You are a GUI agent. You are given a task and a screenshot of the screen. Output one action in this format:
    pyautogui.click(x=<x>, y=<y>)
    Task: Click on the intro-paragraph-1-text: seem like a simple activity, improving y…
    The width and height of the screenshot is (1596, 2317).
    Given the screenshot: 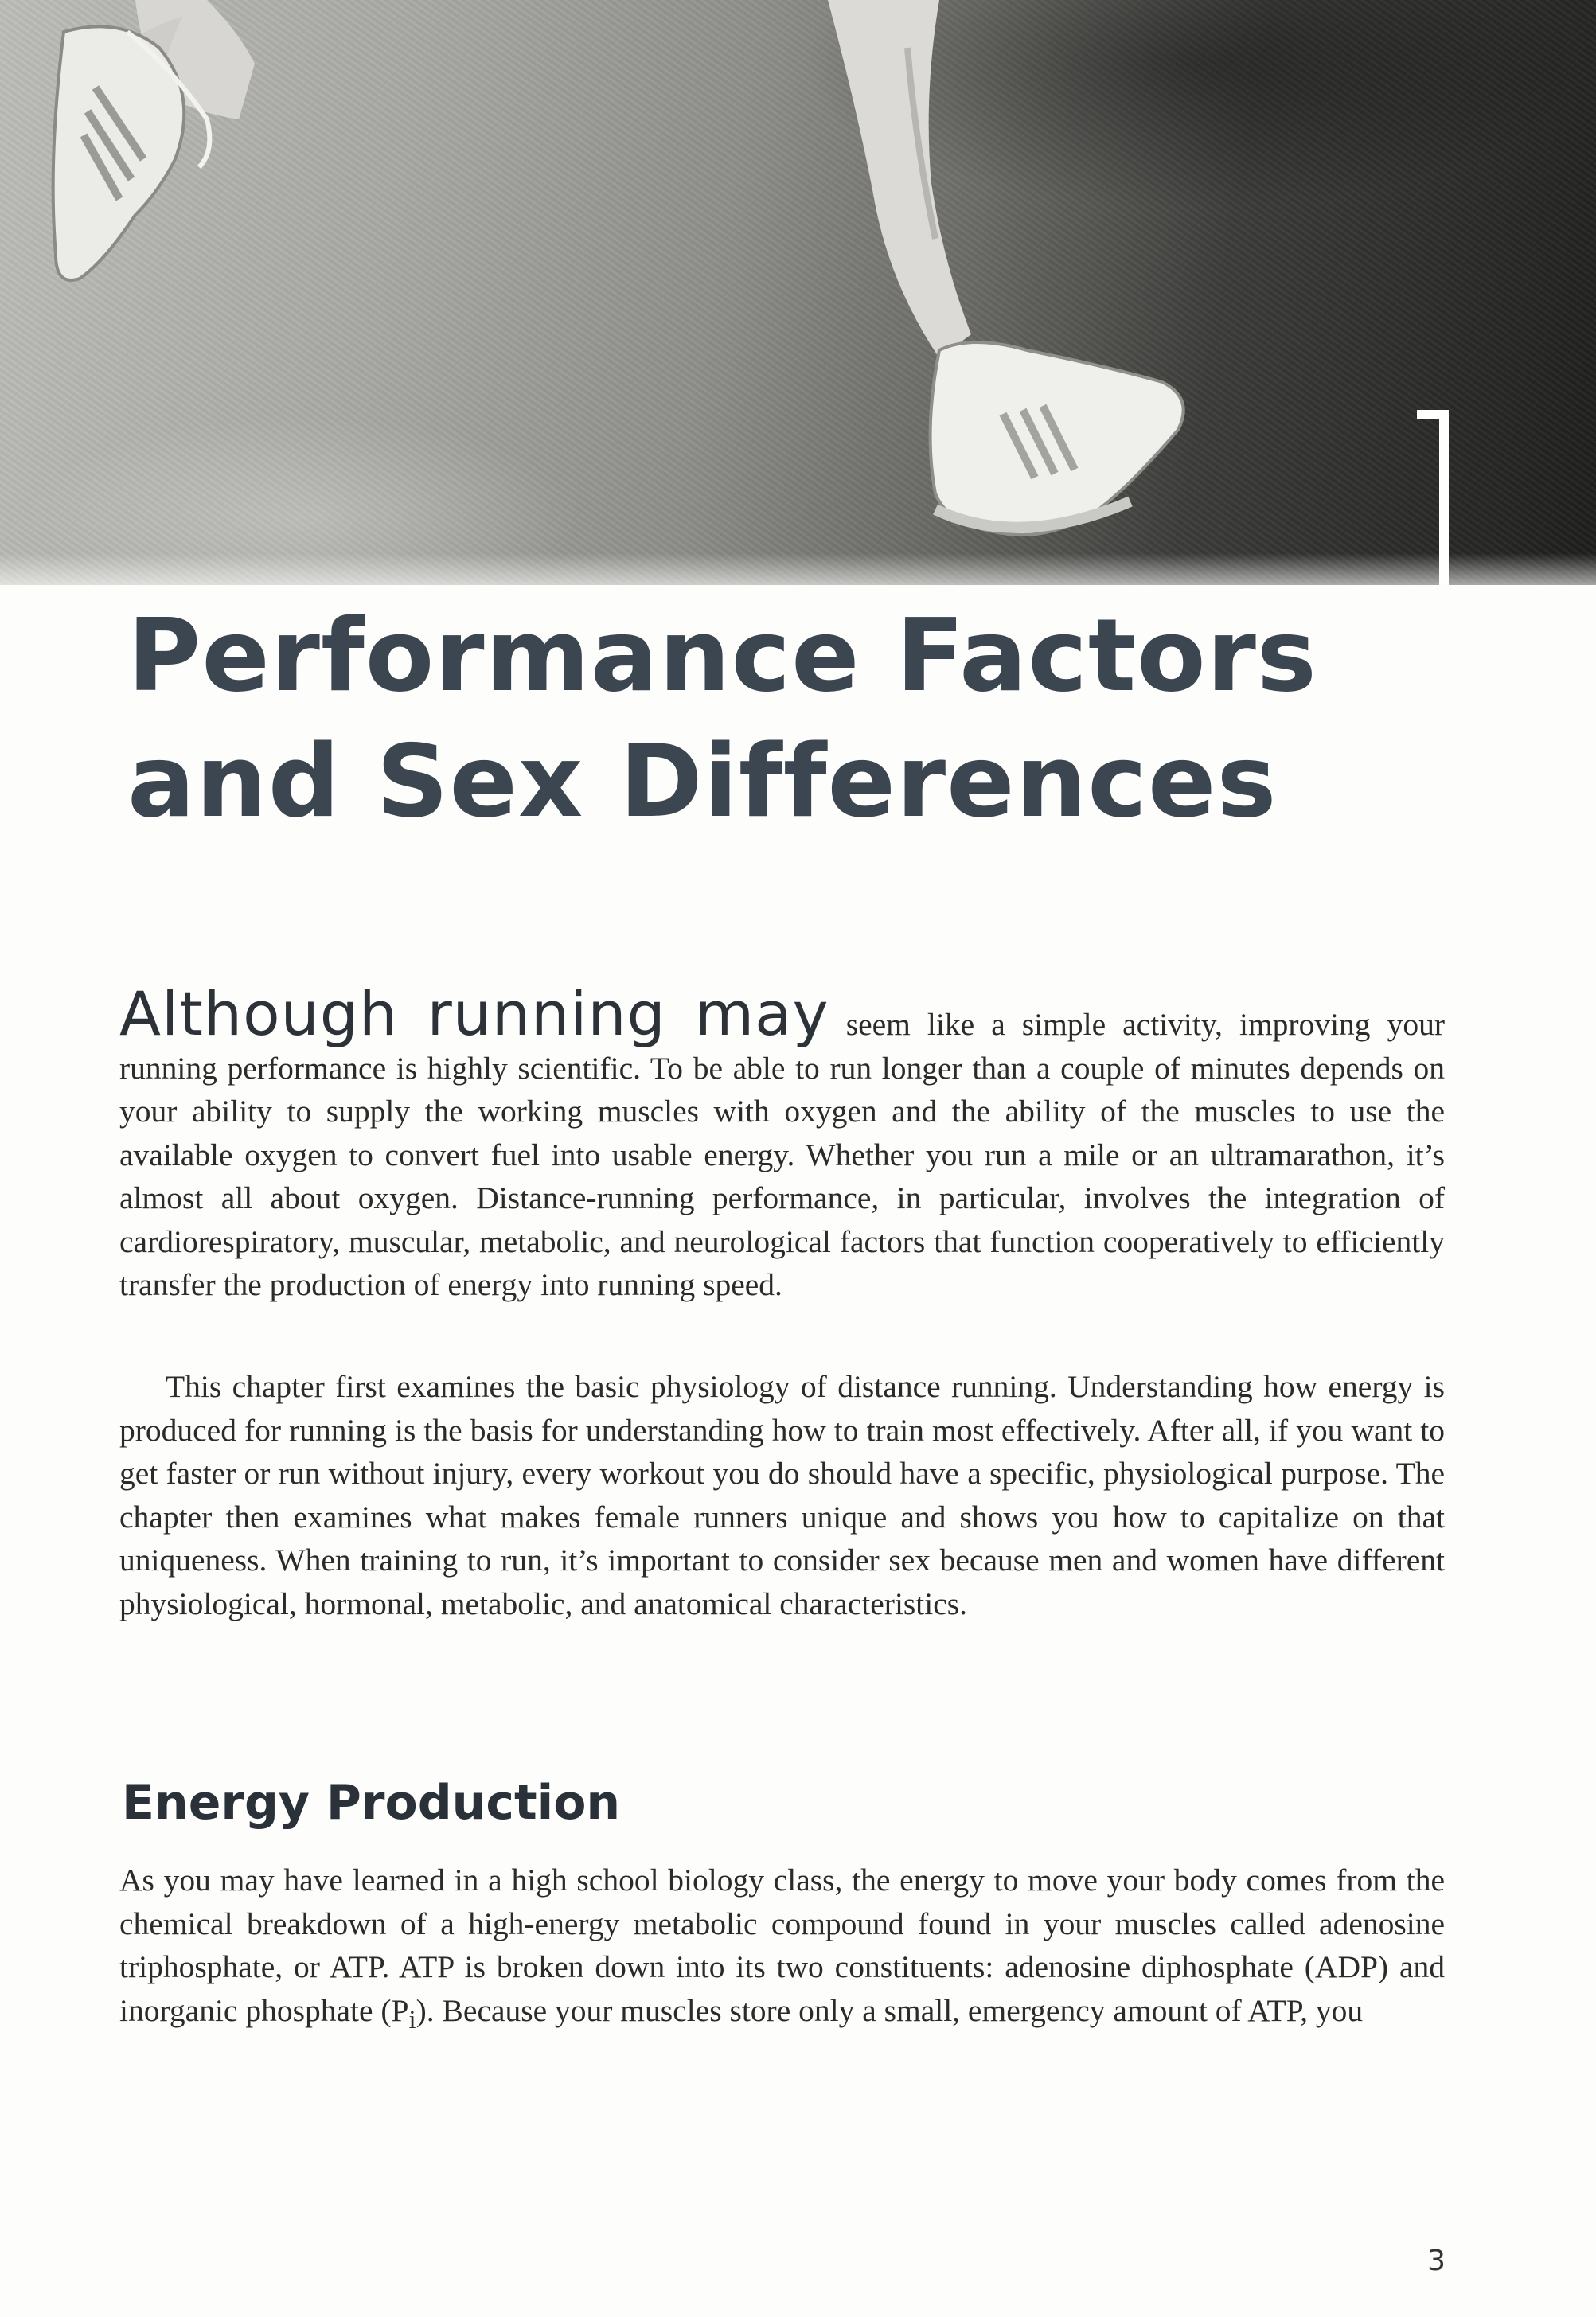 What is the action you would take?
    pyautogui.click(x=782, y=1154)
    